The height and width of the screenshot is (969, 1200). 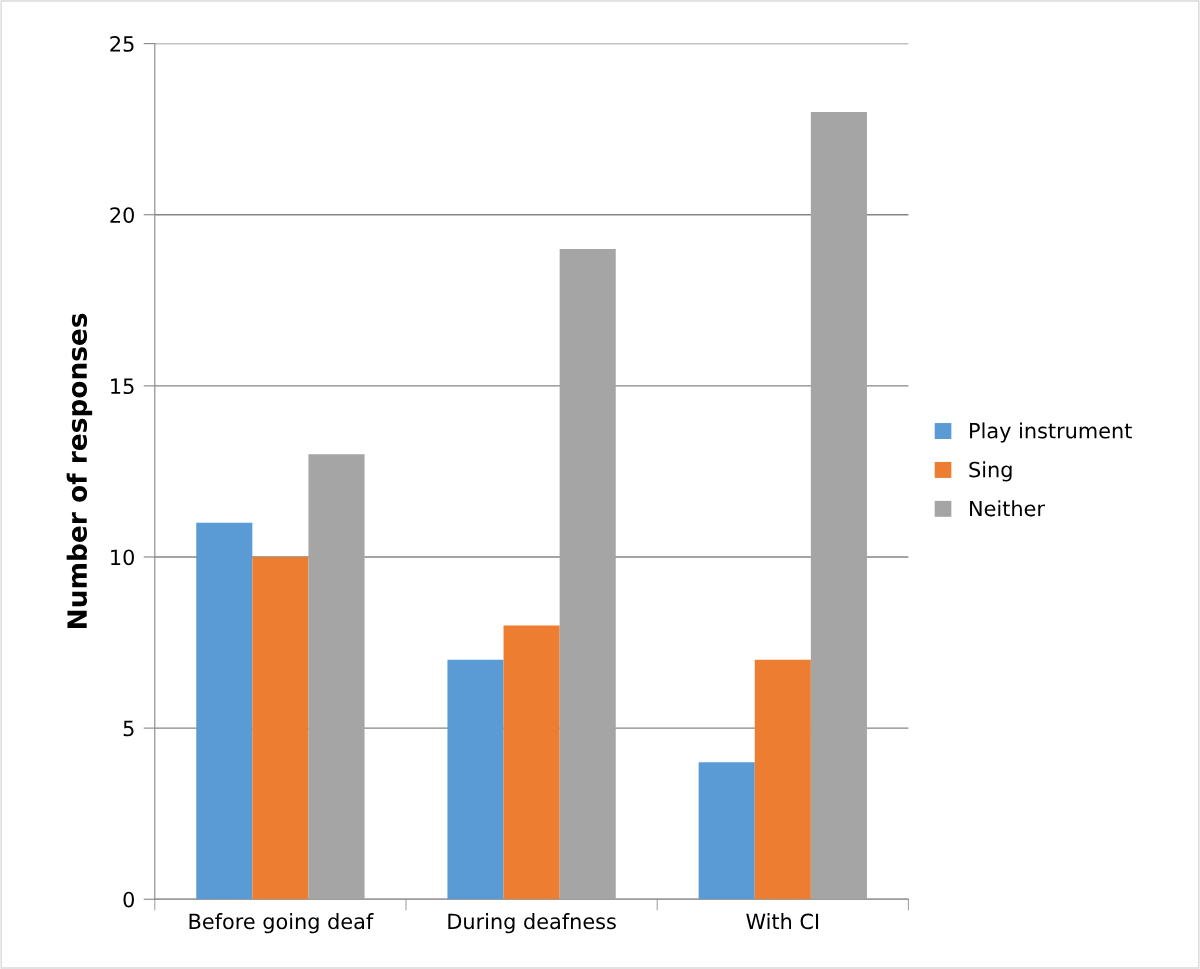 What do you see at coordinates (532, 923) in the screenshot?
I see `x-tick-label: During deafness` at bounding box center [532, 923].